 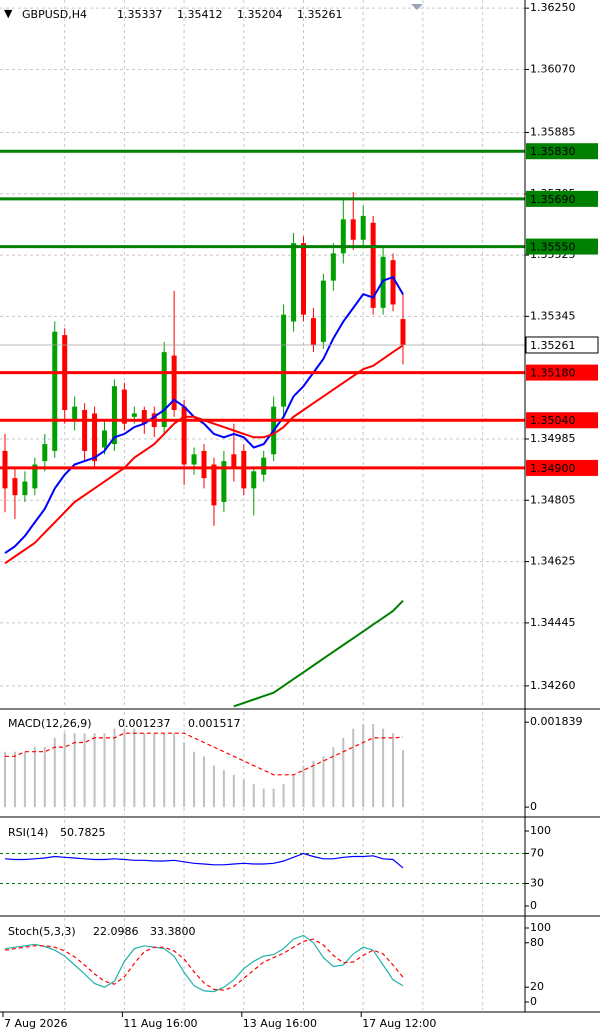 I want to click on level-label: 1.35830, so click(x=553, y=151).